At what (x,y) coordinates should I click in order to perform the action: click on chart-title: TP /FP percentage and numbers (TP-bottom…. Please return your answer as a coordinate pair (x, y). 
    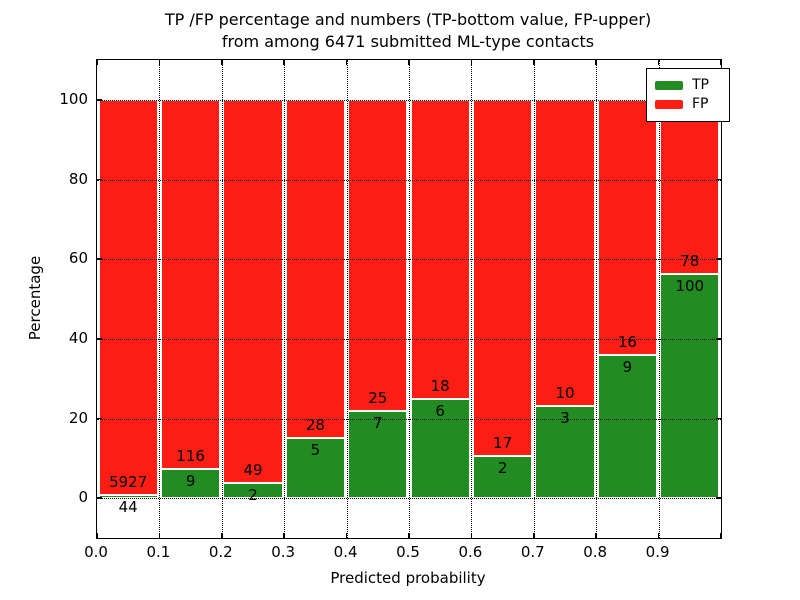
    Looking at the image, I should click on (408, 31).